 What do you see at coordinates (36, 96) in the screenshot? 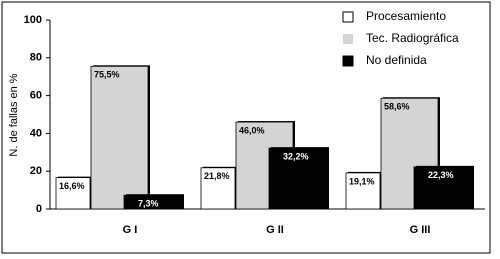
I see `y-tick-label: 60` at bounding box center [36, 96].